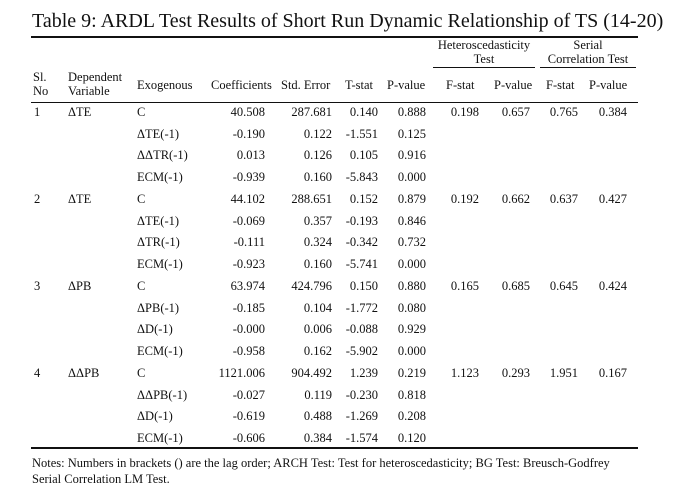 Image resolution: width=682 pixels, height=497 pixels. What do you see at coordinates (37, 112) in the screenshot?
I see `sl-number: 1` at bounding box center [37, 112].